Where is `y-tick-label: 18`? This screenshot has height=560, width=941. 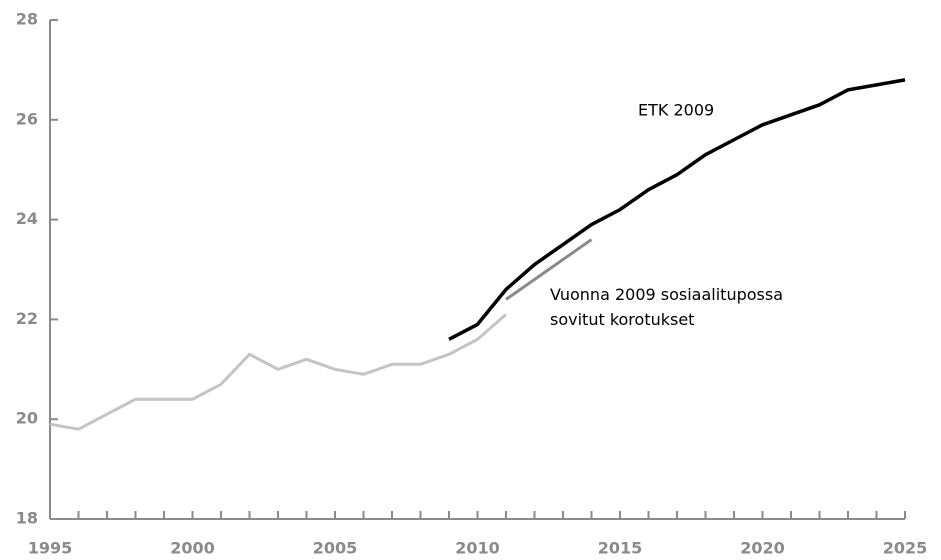 y-tick-label: 18 is located at coordinates (27, 518).